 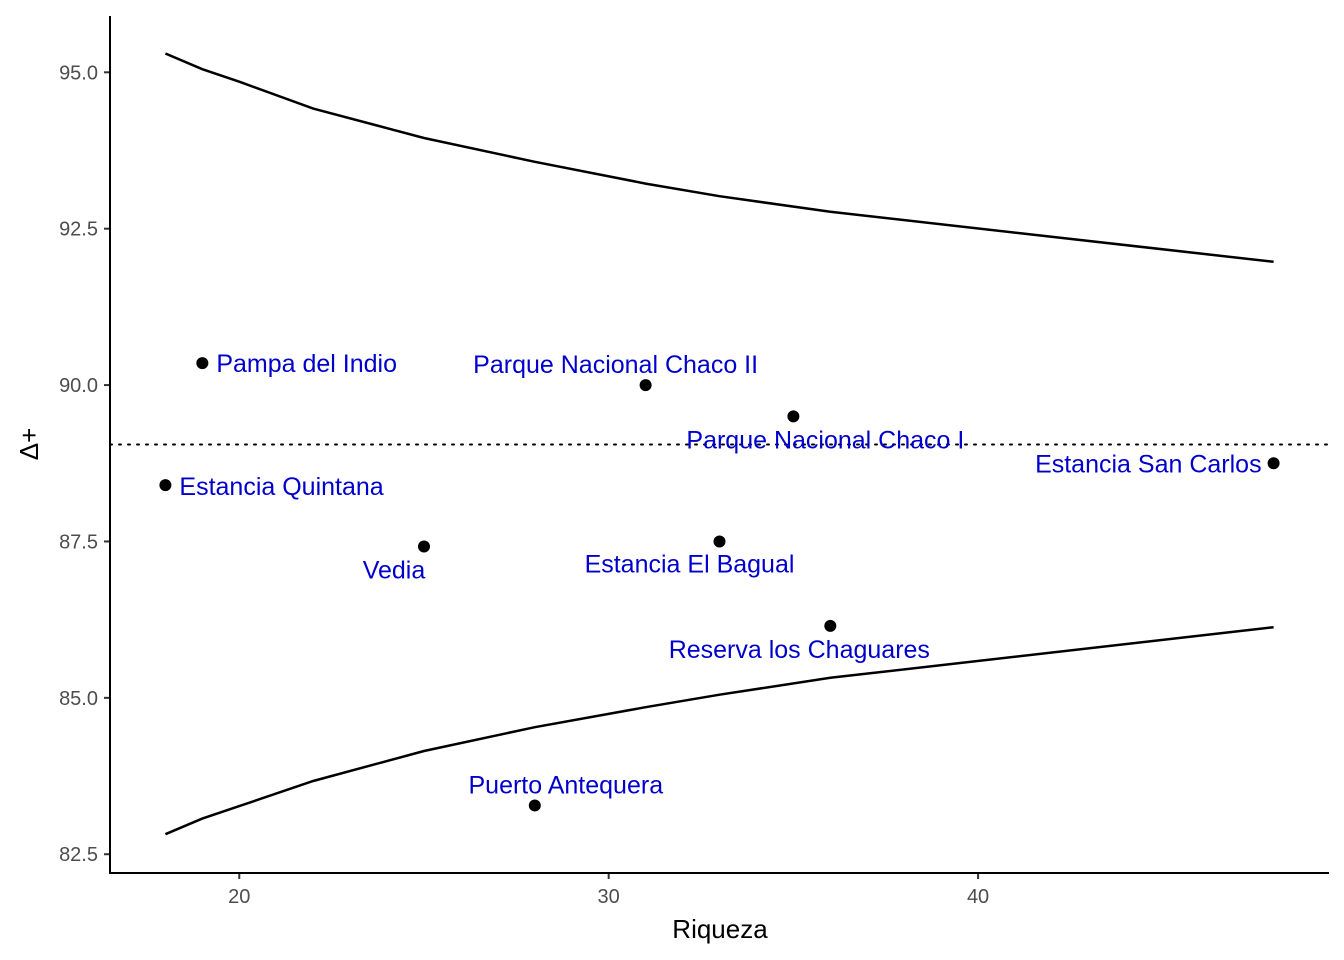 What do you see at coordinates (78, 230) in the screenshot?
I see `y-tick-label: 92.5` at bounding box center [78, 230].